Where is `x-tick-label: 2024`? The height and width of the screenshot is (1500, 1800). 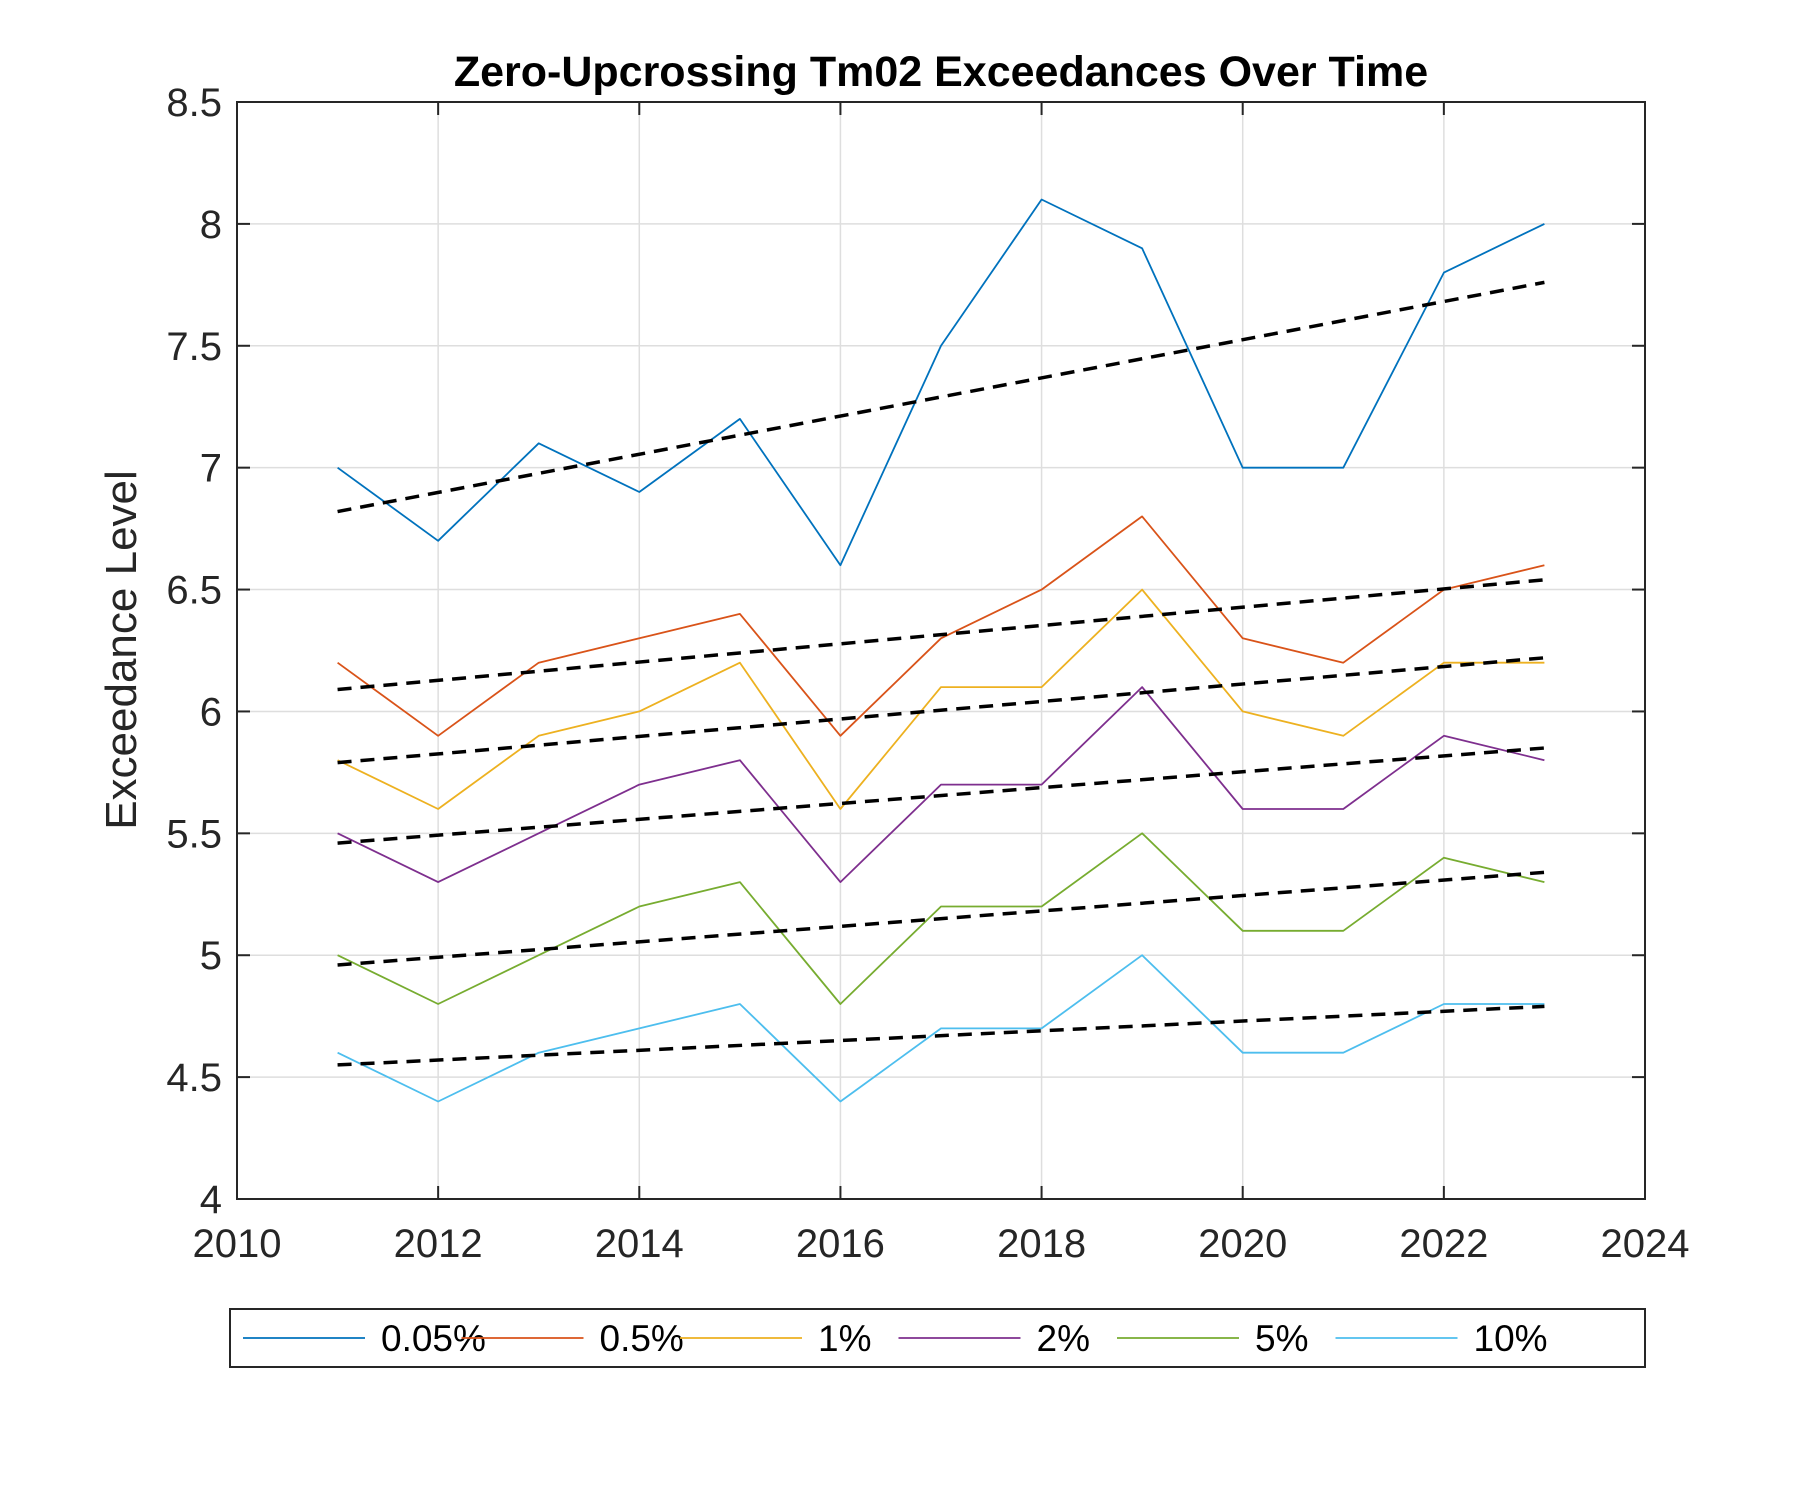 x-tick-label: 2024 is located at coordinates (1645, 1244).